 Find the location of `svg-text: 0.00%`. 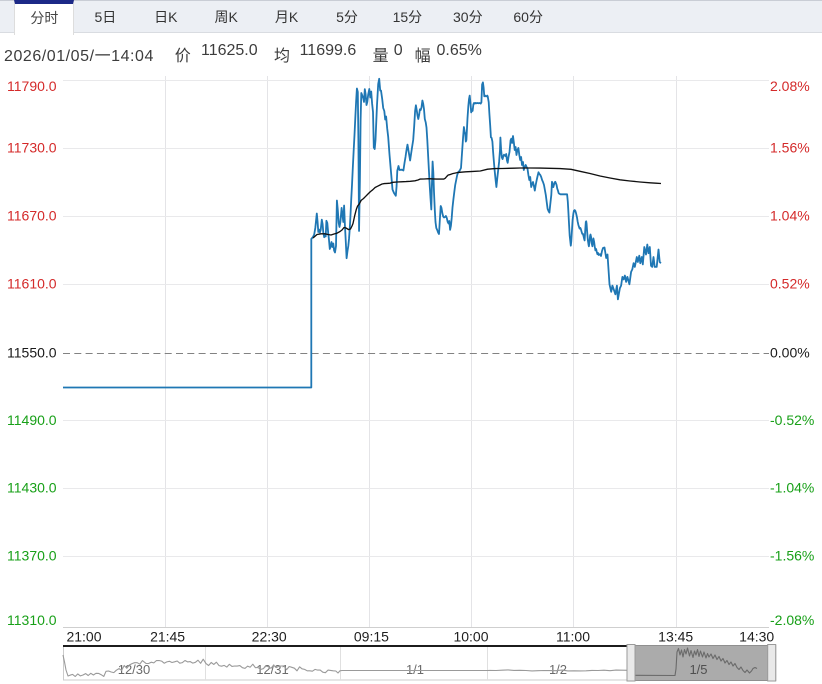

svg-text: 0.00% is located at coordinates (790, 353).